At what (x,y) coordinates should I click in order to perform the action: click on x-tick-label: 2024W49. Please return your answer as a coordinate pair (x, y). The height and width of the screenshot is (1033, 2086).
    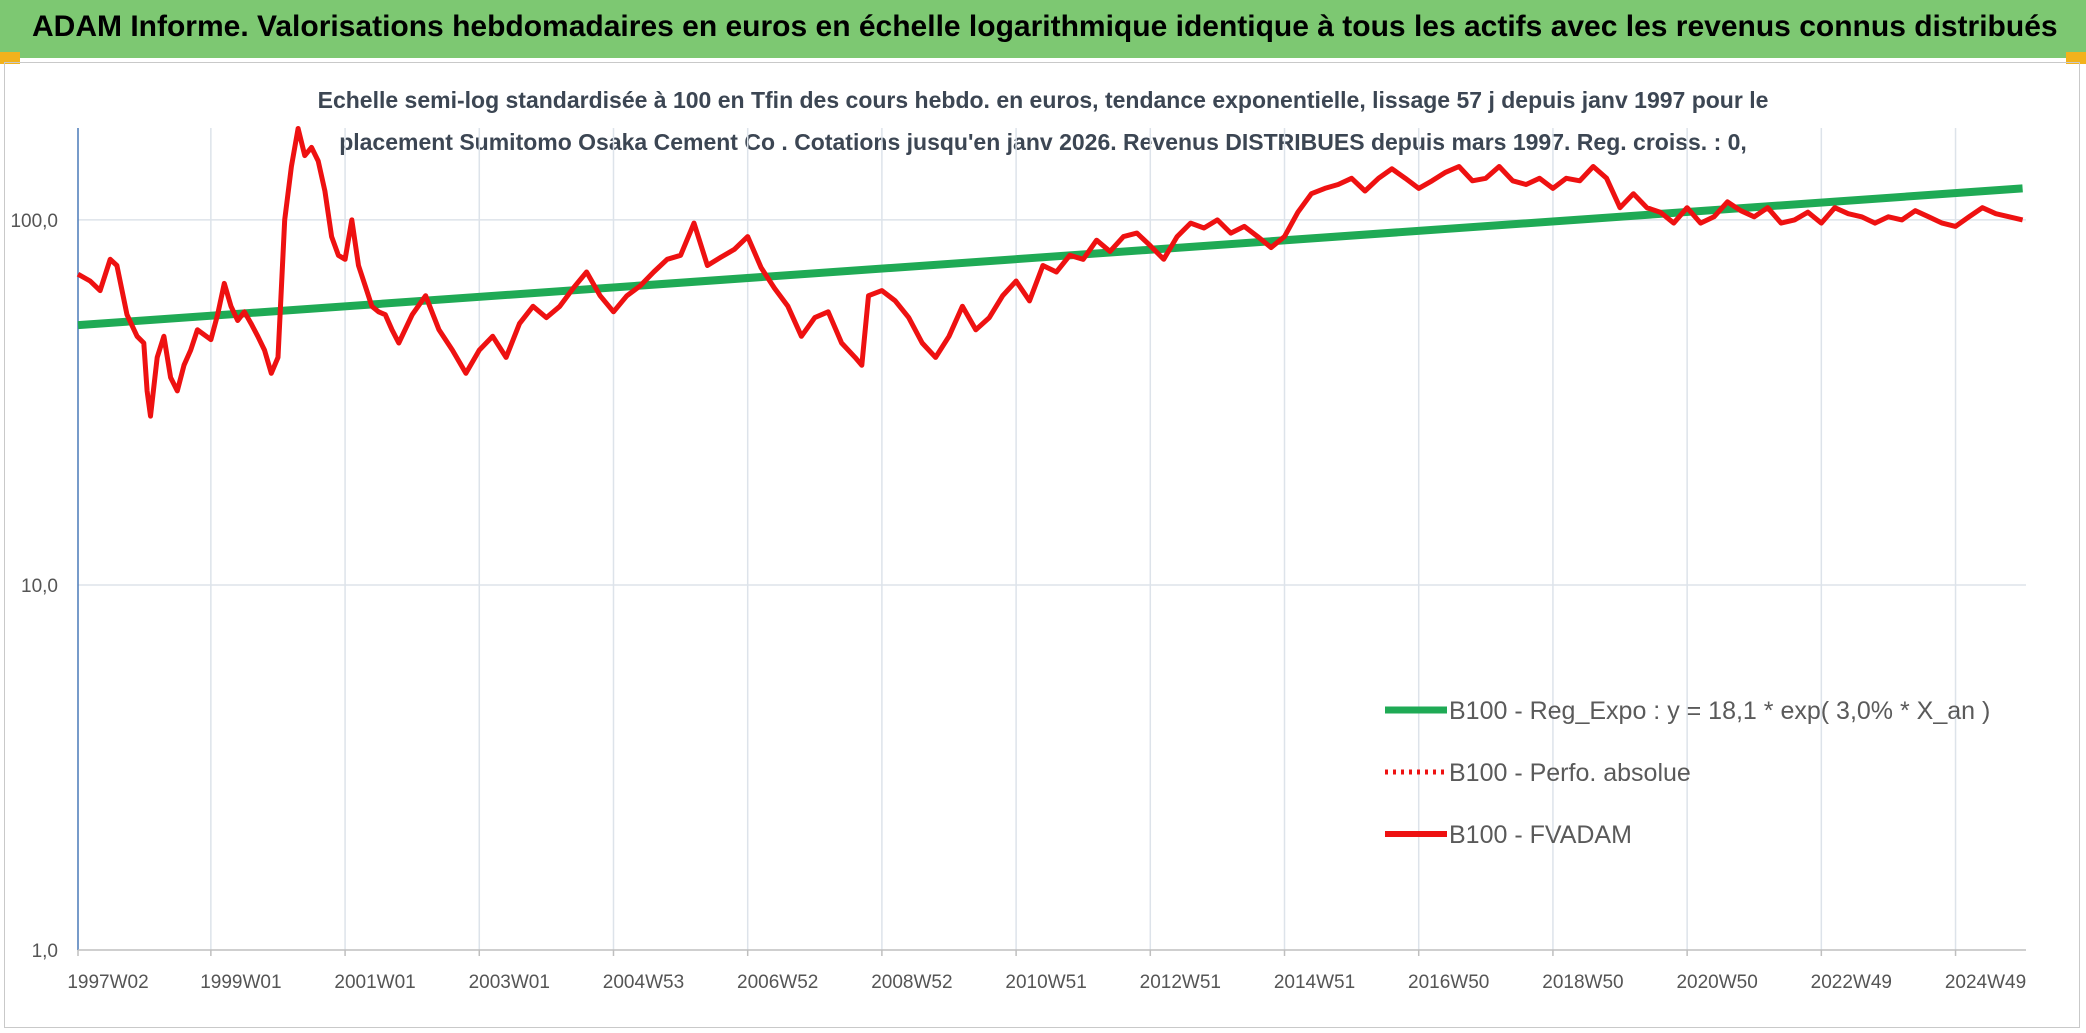
    Looking at the image, I should click on (1985, 982).